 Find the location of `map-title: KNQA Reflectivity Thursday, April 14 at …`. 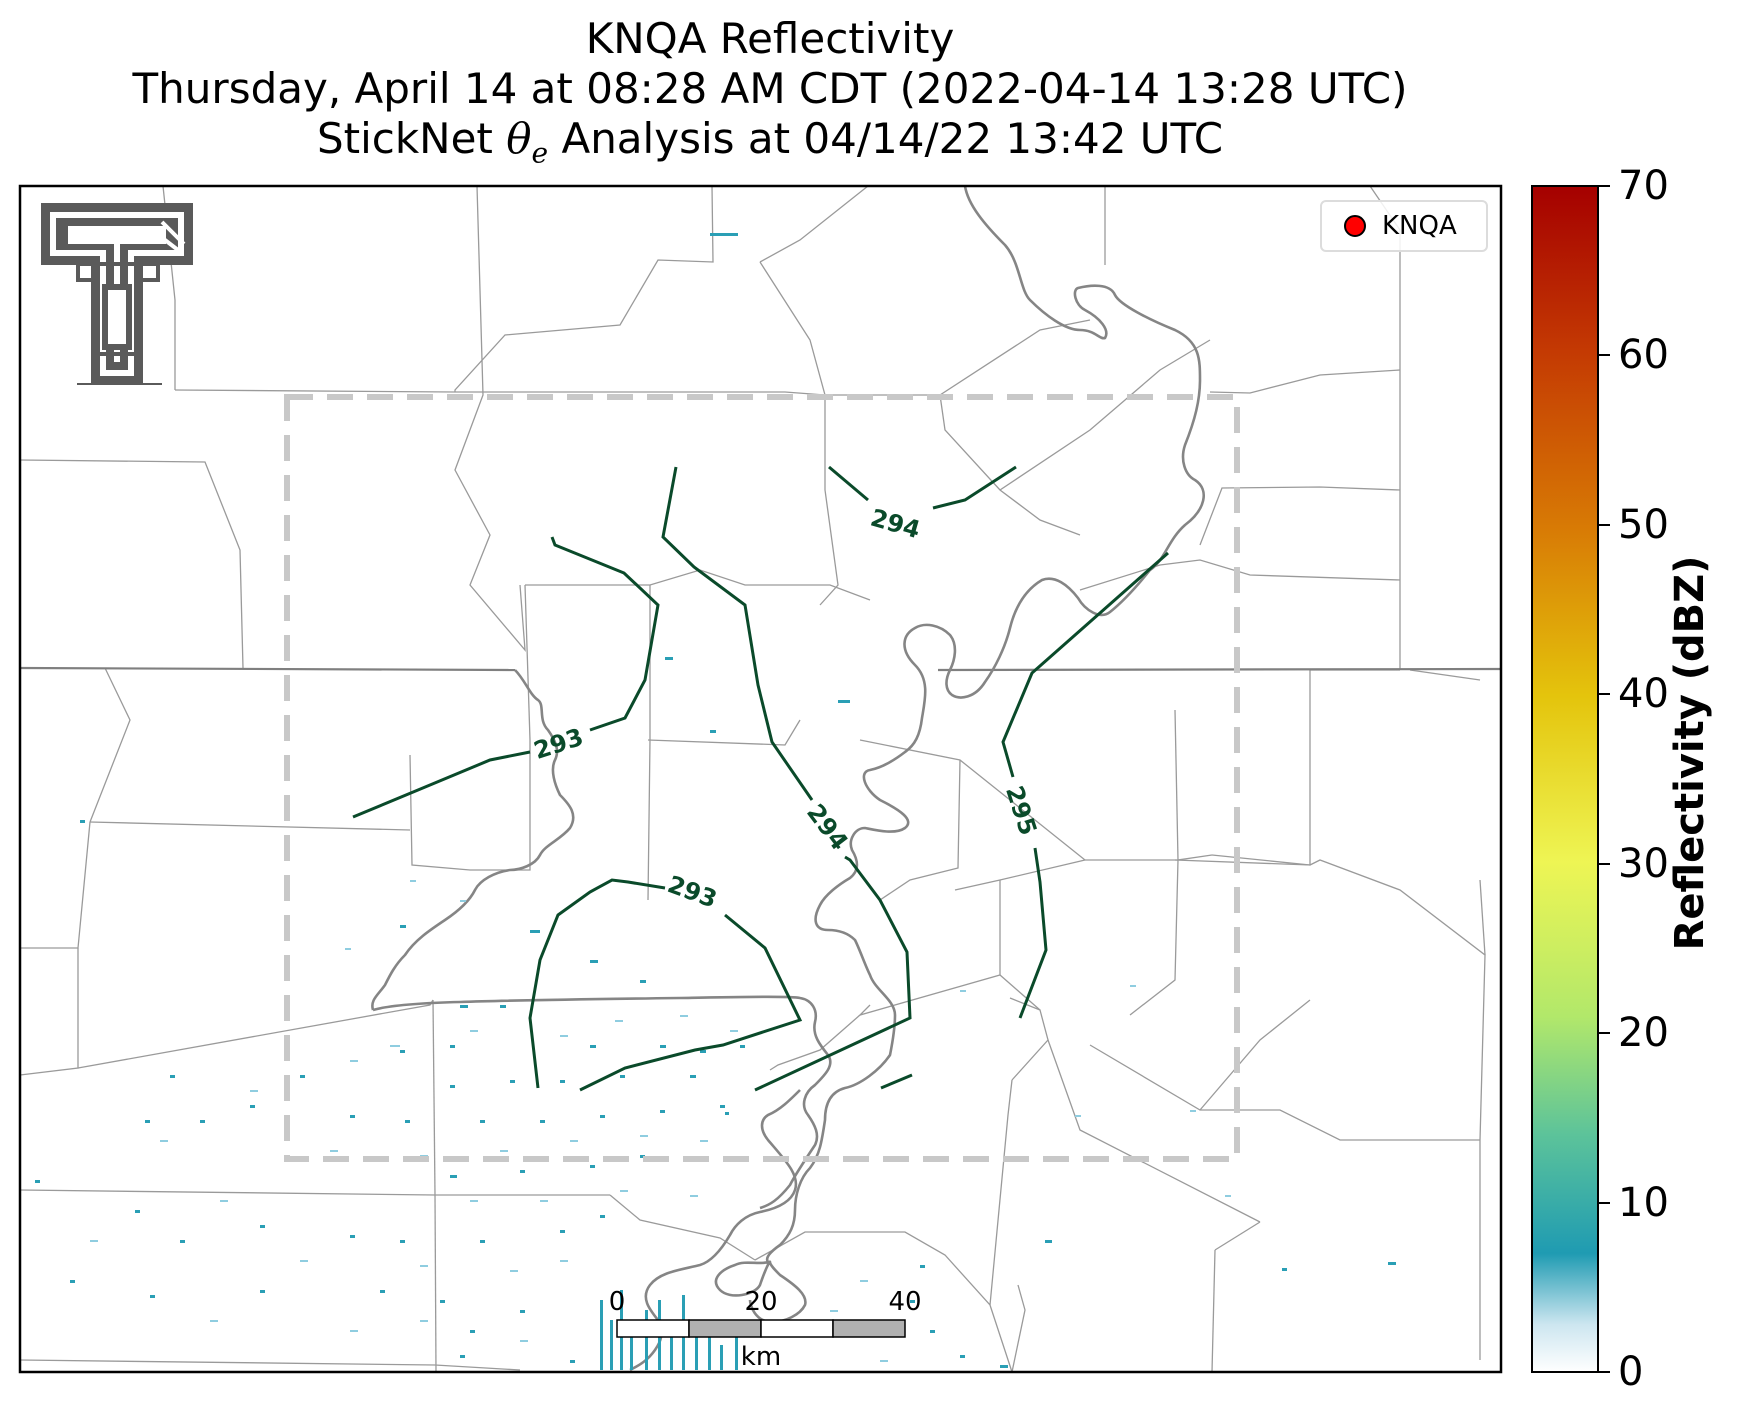

map-title: KNQA Reflectivity Thursday, April 14 at … is located at coordinates (770, 96).